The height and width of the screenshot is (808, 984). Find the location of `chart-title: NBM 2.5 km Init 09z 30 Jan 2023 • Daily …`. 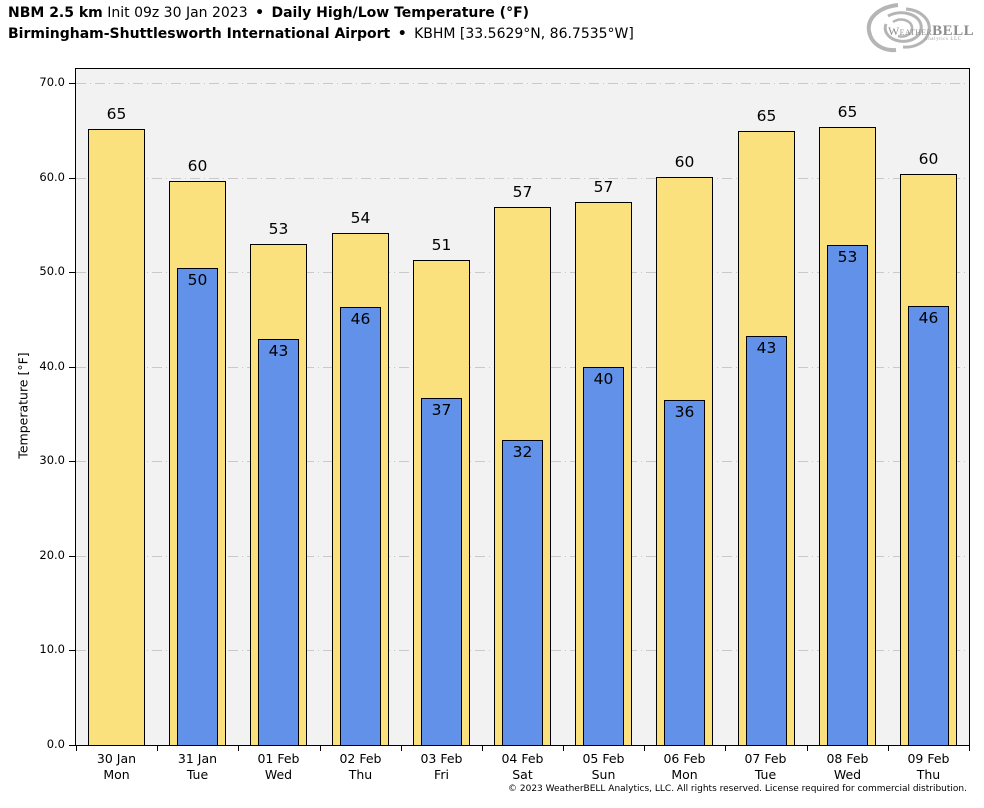

chart-title: NBM 2.5 km Init 09z 30 Jan 2023 • Daily … is located at coordinates (268, 13).